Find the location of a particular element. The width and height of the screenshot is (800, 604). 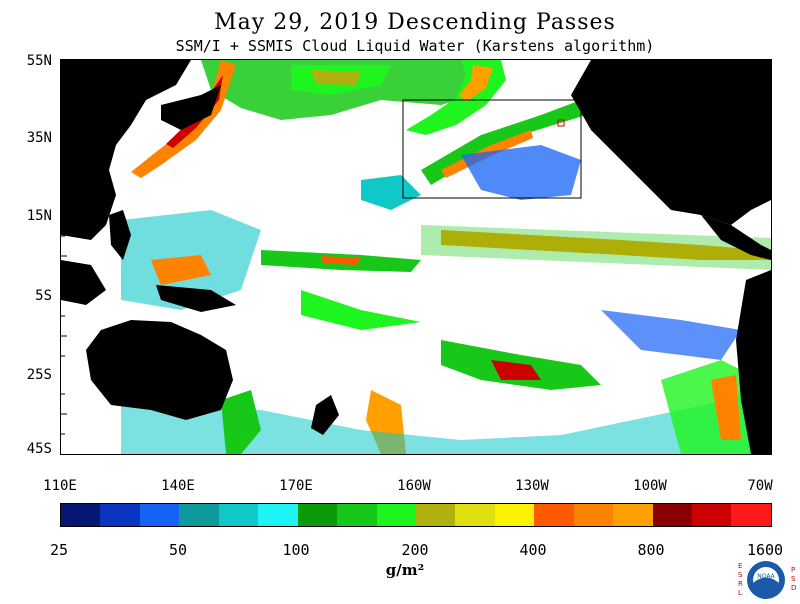

south-central-core is located at coordinates (516, 370).